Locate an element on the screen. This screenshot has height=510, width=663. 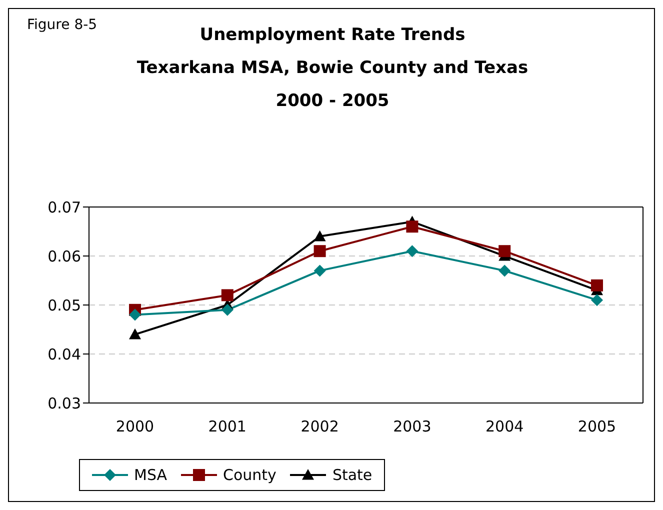
legend-label: State is located at coordinates (351, 475).